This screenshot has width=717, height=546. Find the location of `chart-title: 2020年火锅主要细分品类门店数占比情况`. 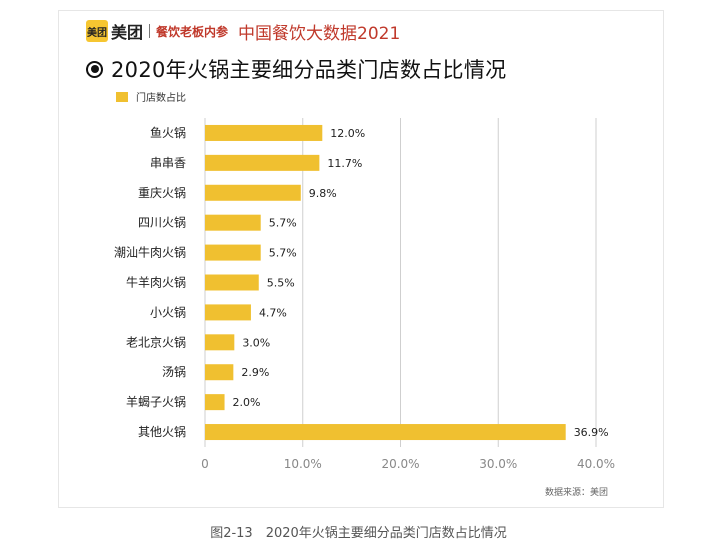

chart-title: 2020年火锅主要细分品类门店数占比情况 is located at coordinates (309, 70).